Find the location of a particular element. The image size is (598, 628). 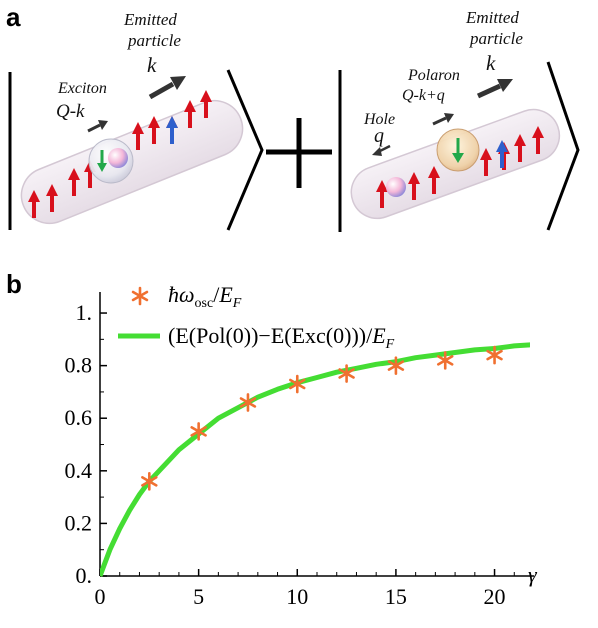

x-tick-label: 0 is located at coordinates (100, 596).